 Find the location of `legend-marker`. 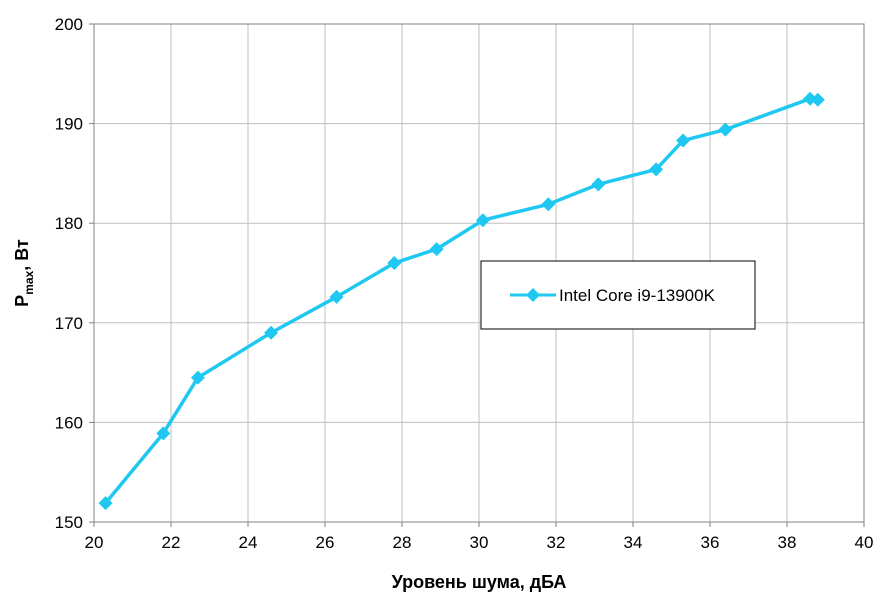

legend-marker is located at coordinates (533, 295).